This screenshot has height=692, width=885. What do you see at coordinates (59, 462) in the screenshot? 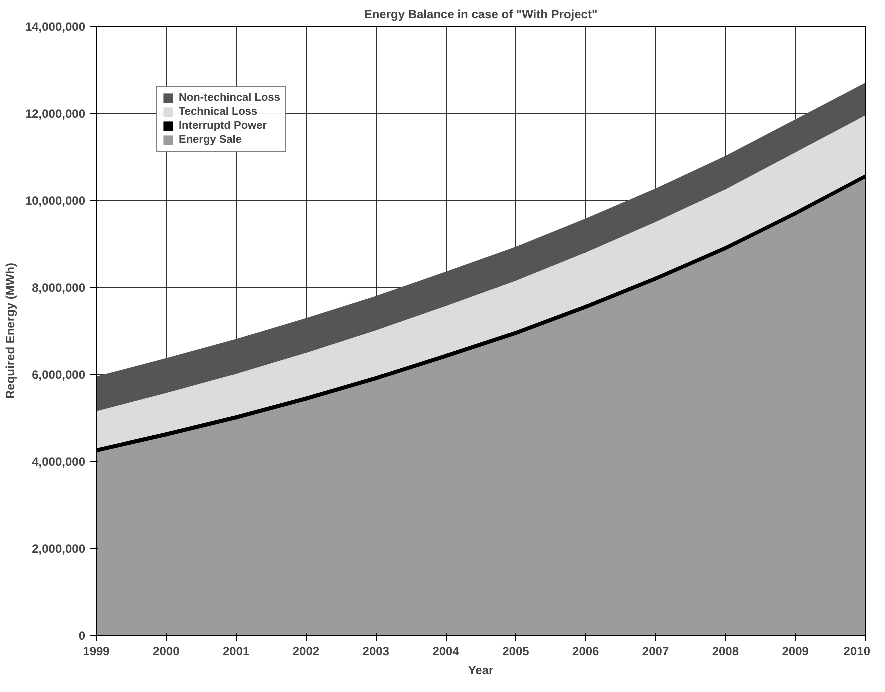
I see `y-tick-label: 4,000,000` at bounding box center [59, 462].